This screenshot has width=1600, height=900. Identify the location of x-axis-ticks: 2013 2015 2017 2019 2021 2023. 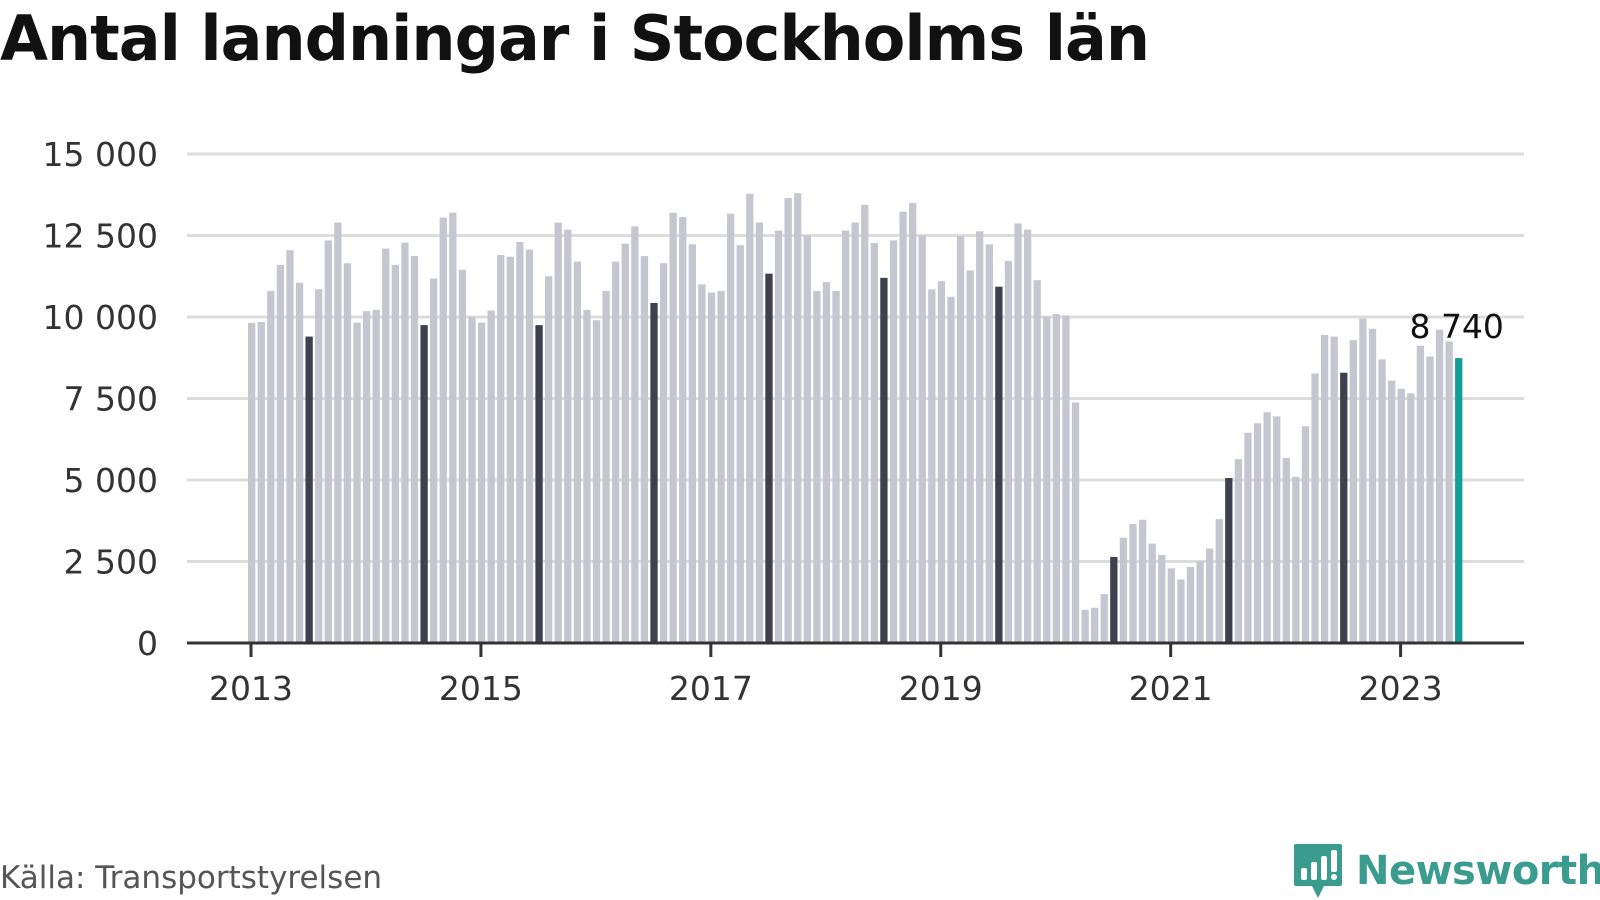
(826, 675).